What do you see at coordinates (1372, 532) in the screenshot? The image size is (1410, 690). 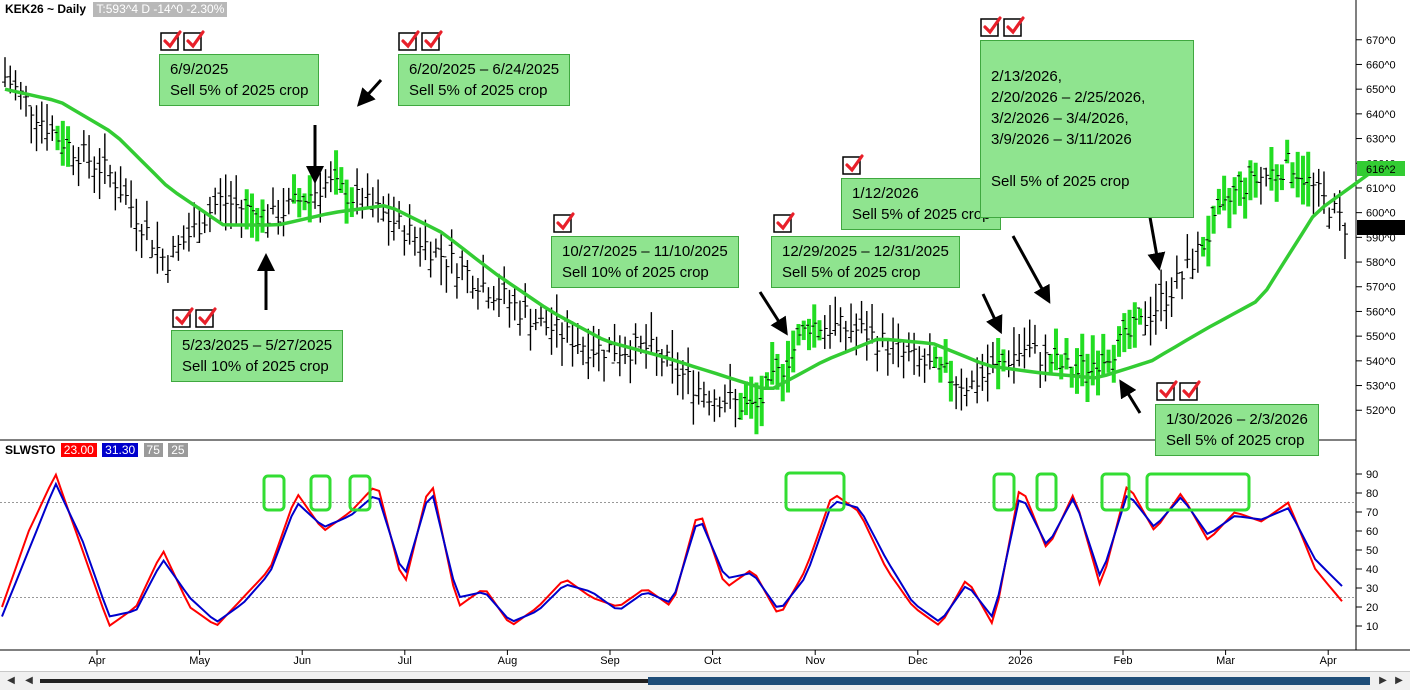 I see `osc-tick-label: 60` at bounding box center [1372, 532].